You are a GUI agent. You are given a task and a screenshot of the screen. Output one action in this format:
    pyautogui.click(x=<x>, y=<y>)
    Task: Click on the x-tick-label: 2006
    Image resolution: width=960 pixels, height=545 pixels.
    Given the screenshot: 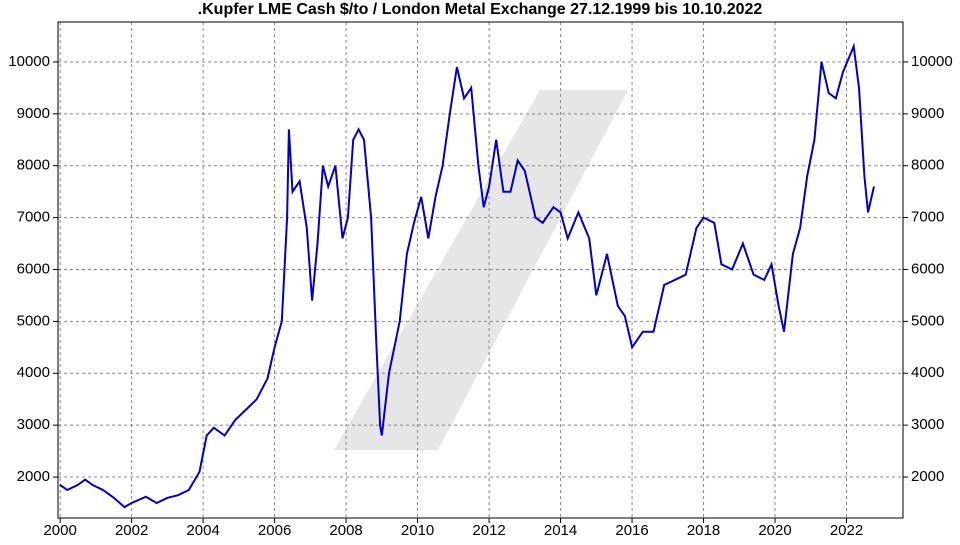 What is the action you would take?
    pyautogui.click(x=274, y=530)
    